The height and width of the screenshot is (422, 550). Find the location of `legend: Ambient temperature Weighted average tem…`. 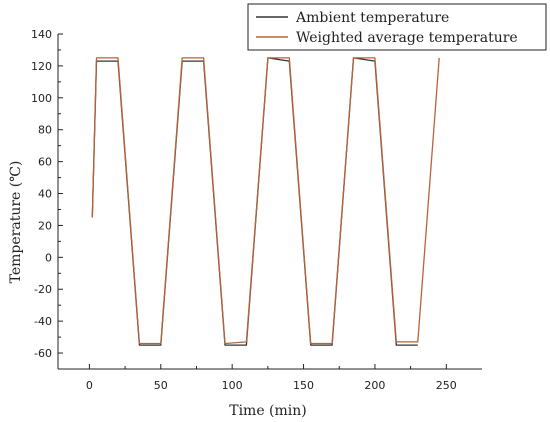

legend: Ambient temperature Weighted average tem… is located at coordinates (397, 27).